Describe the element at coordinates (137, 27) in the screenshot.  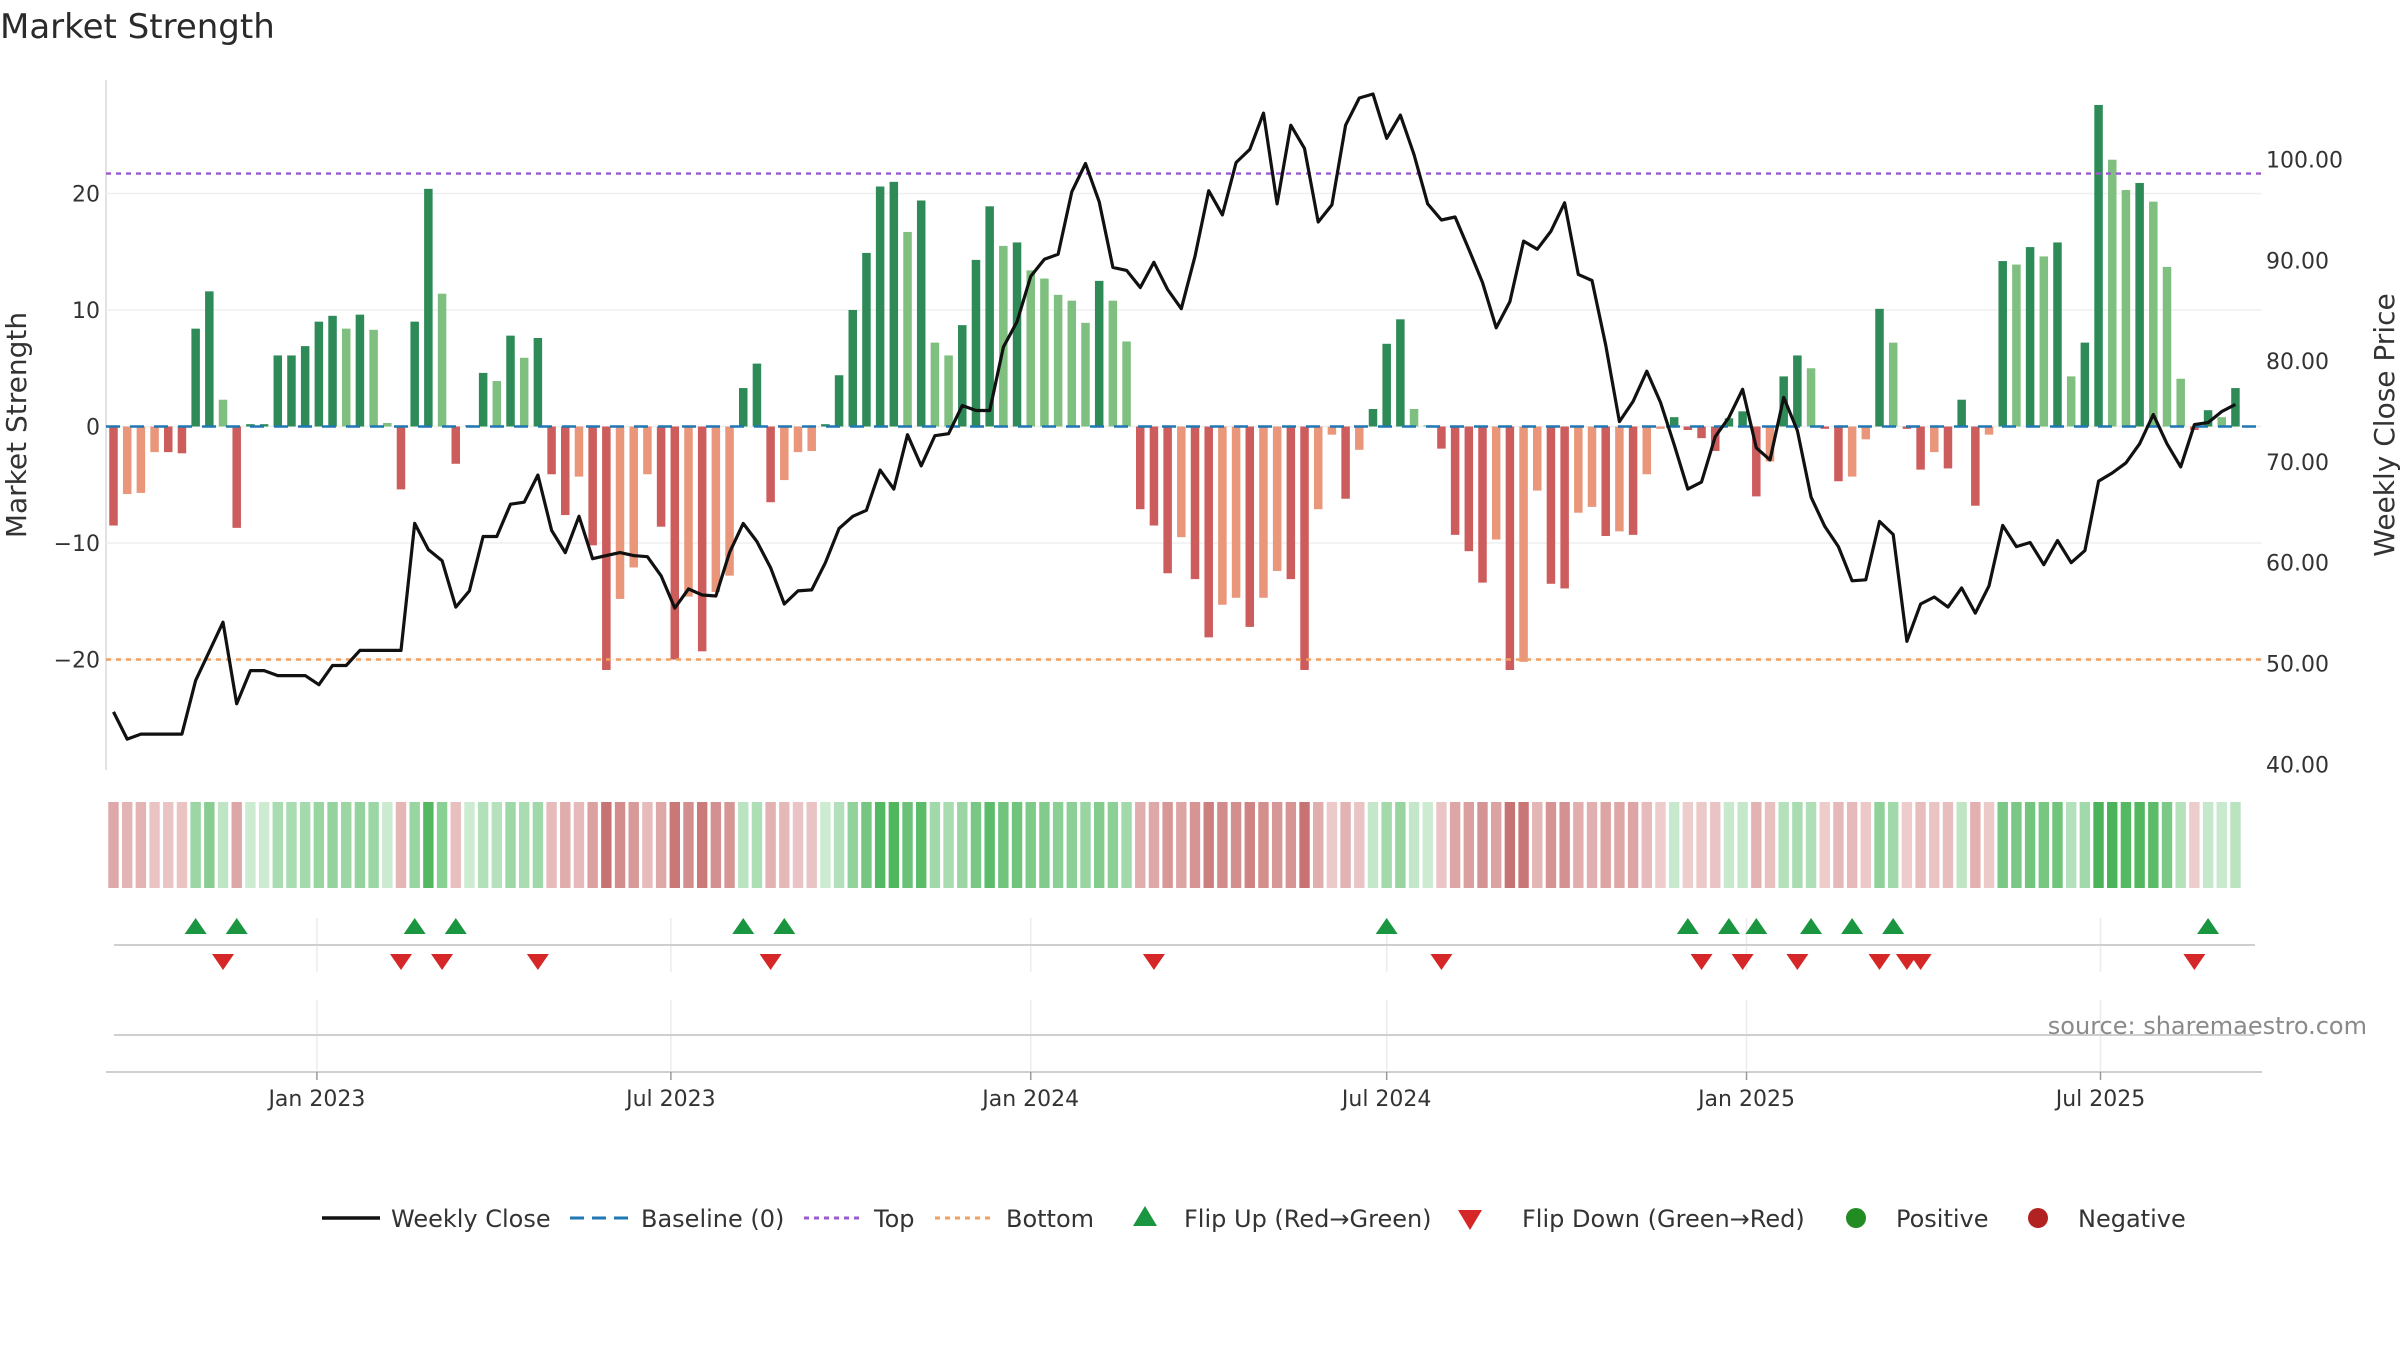
I see `chart-title: Market Strength` at that location.